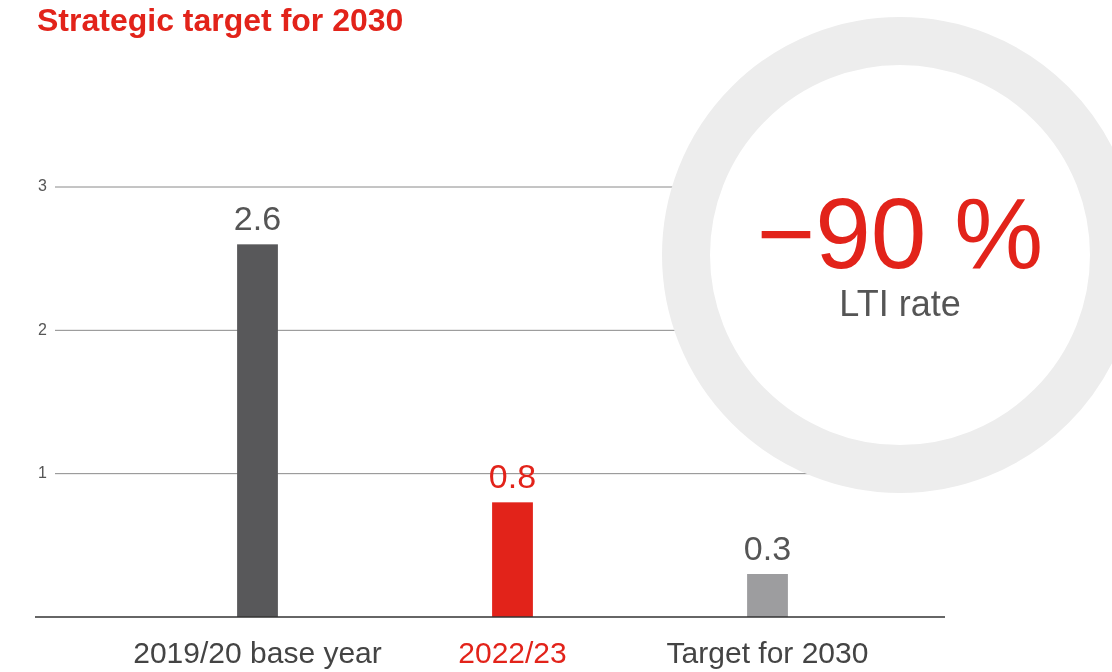 This screenshot has height=672, width=1112. What do you see at coordinates (257, 218) in the screenshot?
I see `data-label: 2.6` at bounding box center [257, 218].